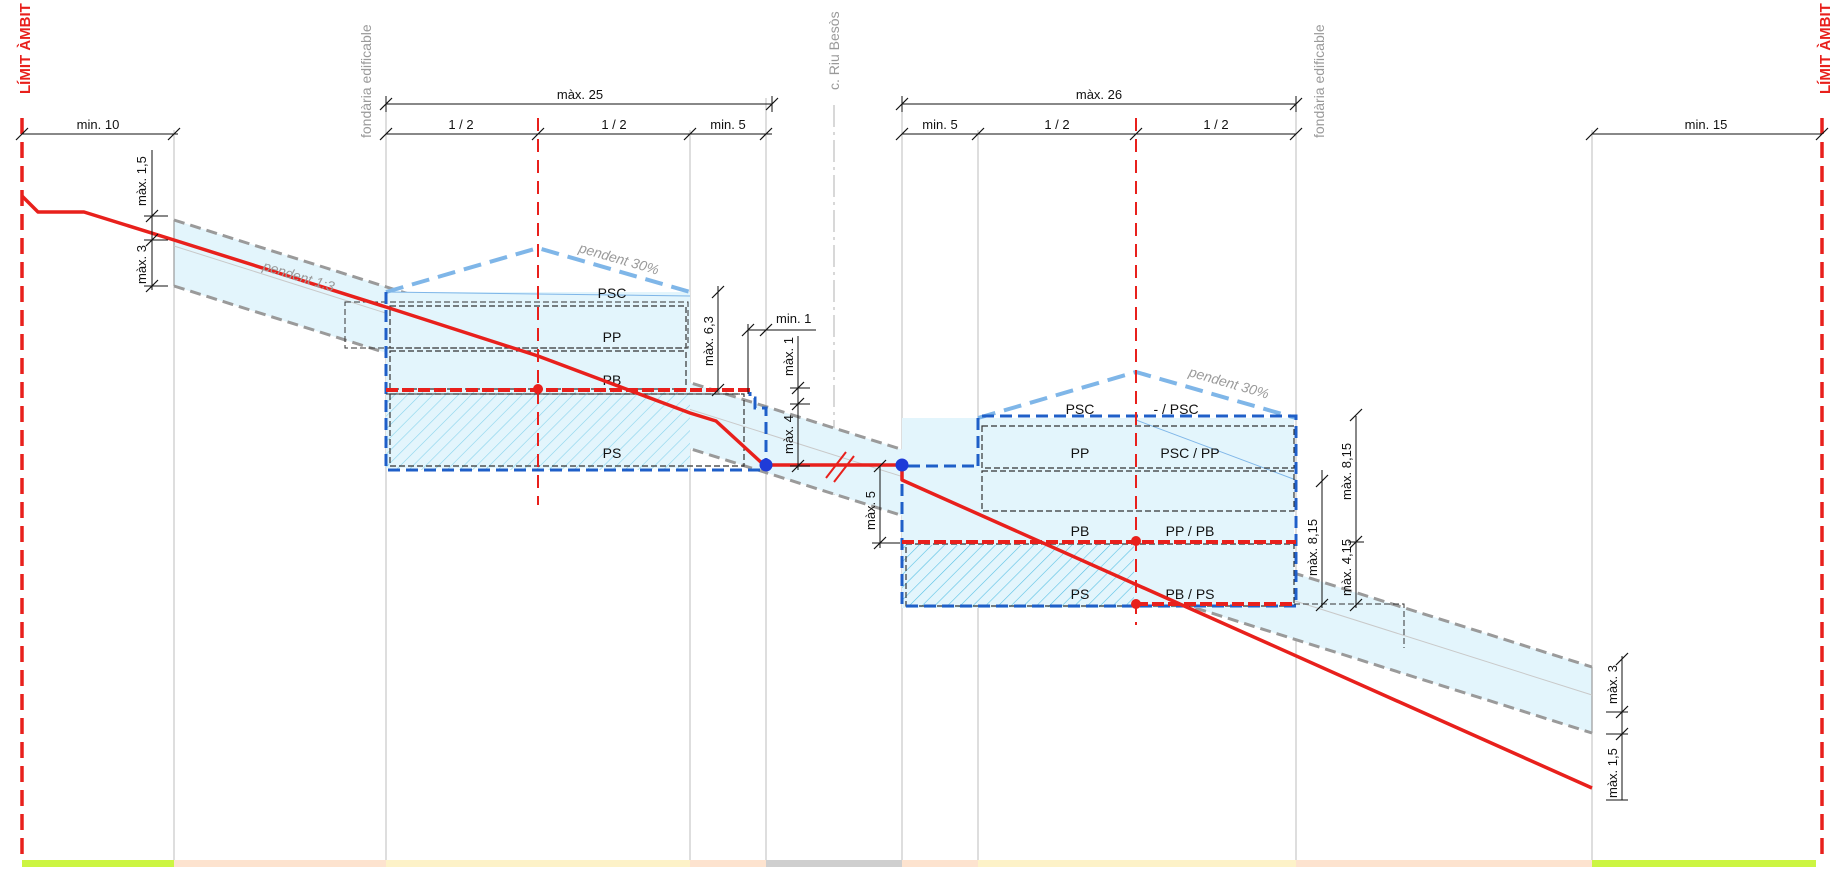 The image size is (1844, 876). Describe the element at coordinates (1312, 547) in the screenshot. I see `dim-max815-a: màx. 8,15` at that location.